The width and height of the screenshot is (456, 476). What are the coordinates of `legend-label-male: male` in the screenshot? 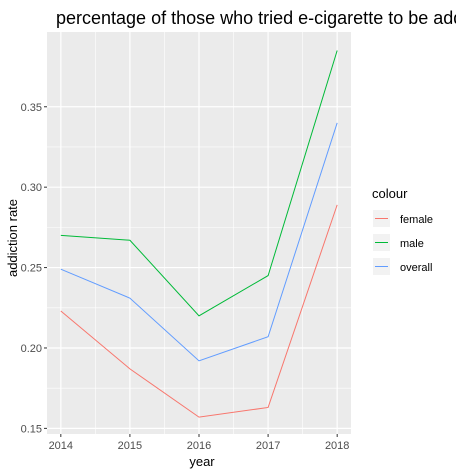 It's located at (412, 244).